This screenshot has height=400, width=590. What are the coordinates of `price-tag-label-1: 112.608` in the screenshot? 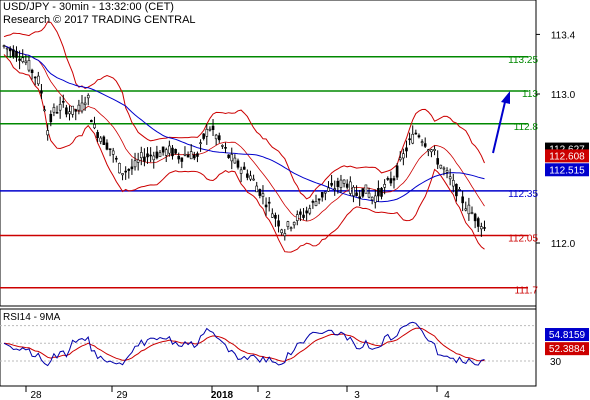 It's located at (567, 156).